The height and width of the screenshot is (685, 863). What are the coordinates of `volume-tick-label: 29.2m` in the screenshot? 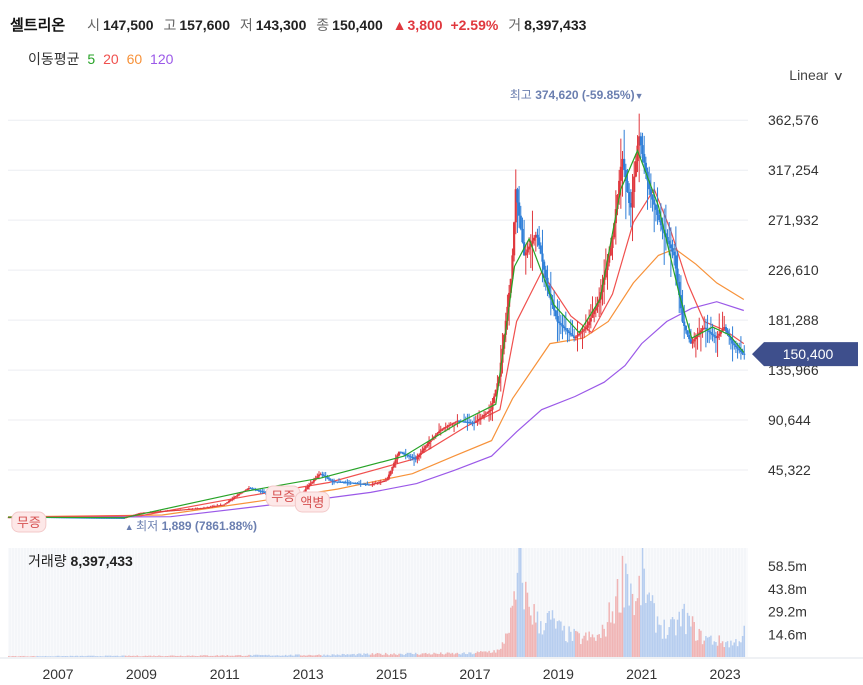 It's located at (787, 612).